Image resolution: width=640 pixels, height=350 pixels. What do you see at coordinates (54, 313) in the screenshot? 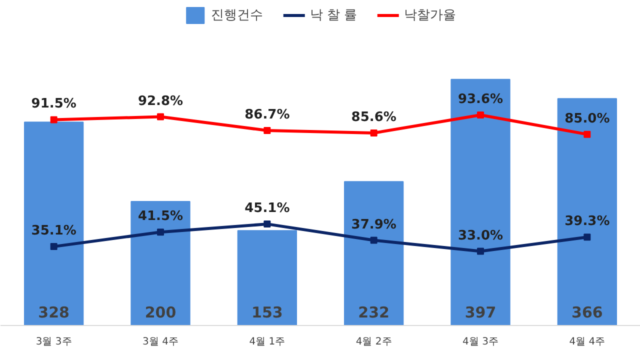
I see `data-label: 328` at bounding box center [54, 313].